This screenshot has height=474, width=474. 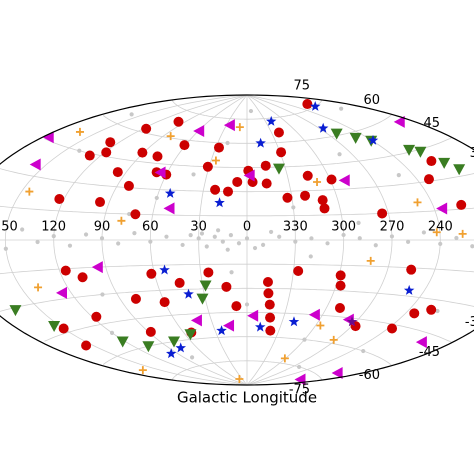 I want to click on x-tick-label: 0, so click(x=247, y=227).